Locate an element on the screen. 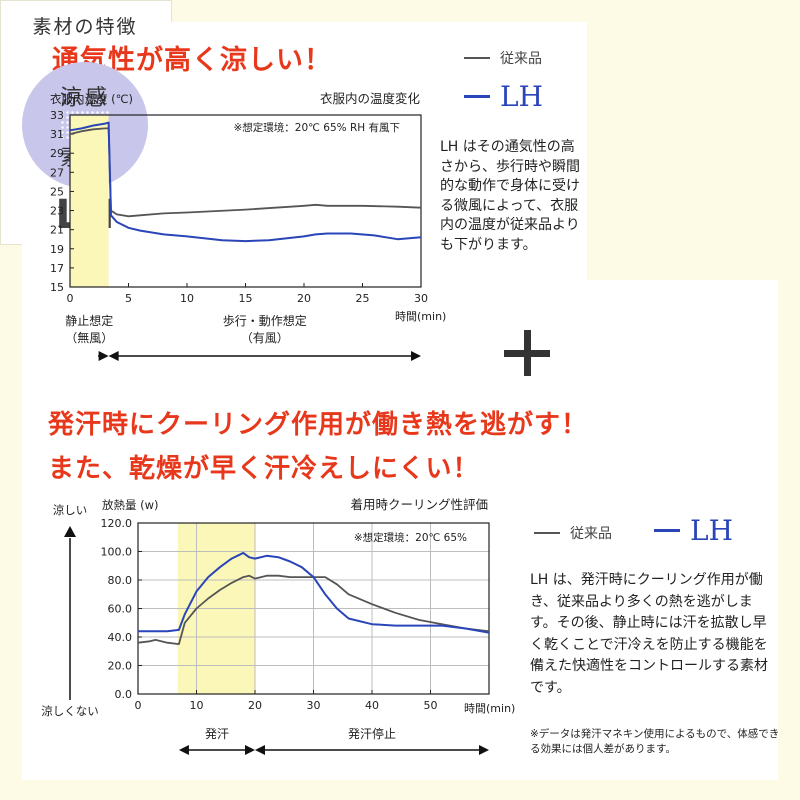  legend-lh-2: LH is located at coordinates (693, 530).